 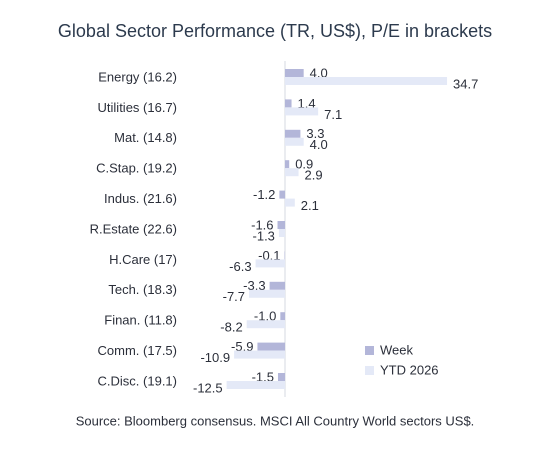 What do you see at coordinates (465, 83) in the screenshot?
I see `value-label: 34.7` at bounding box center [465, 83].